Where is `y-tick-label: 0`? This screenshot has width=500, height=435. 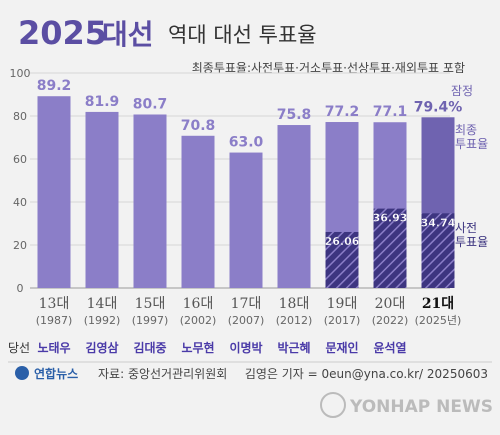 y-tick-label: 0 is located at coordinates (20, 288).